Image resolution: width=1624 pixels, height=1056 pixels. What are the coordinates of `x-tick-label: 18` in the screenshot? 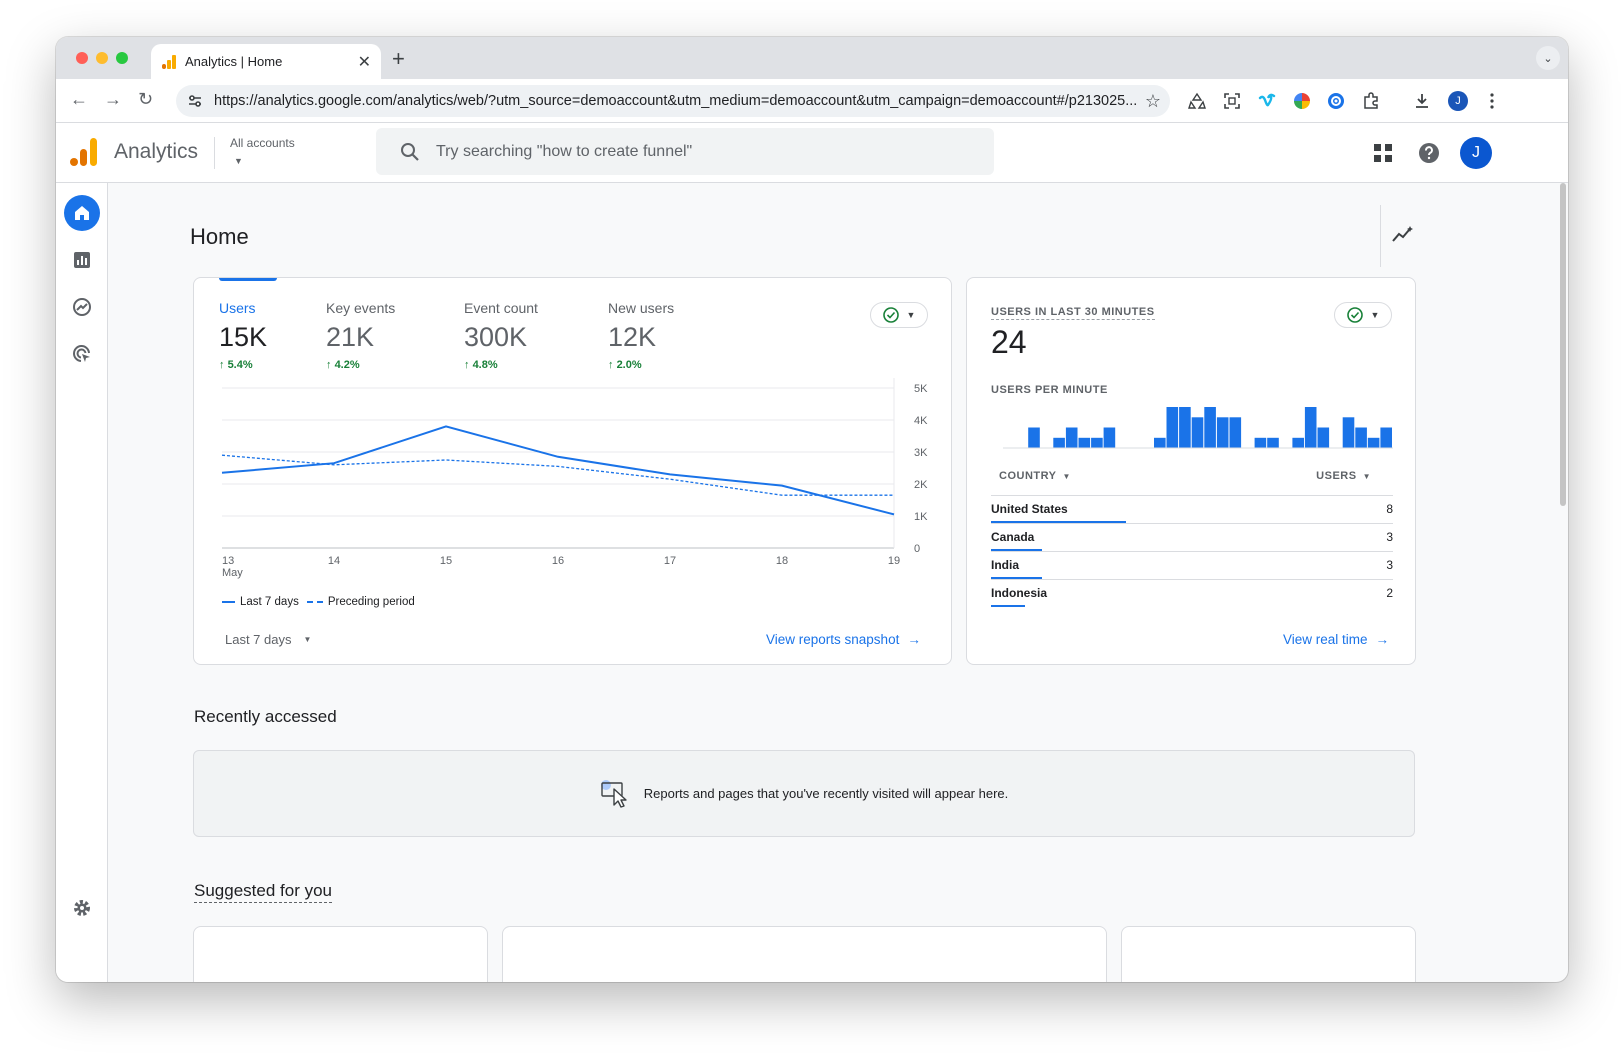 It's located at (782, 561).